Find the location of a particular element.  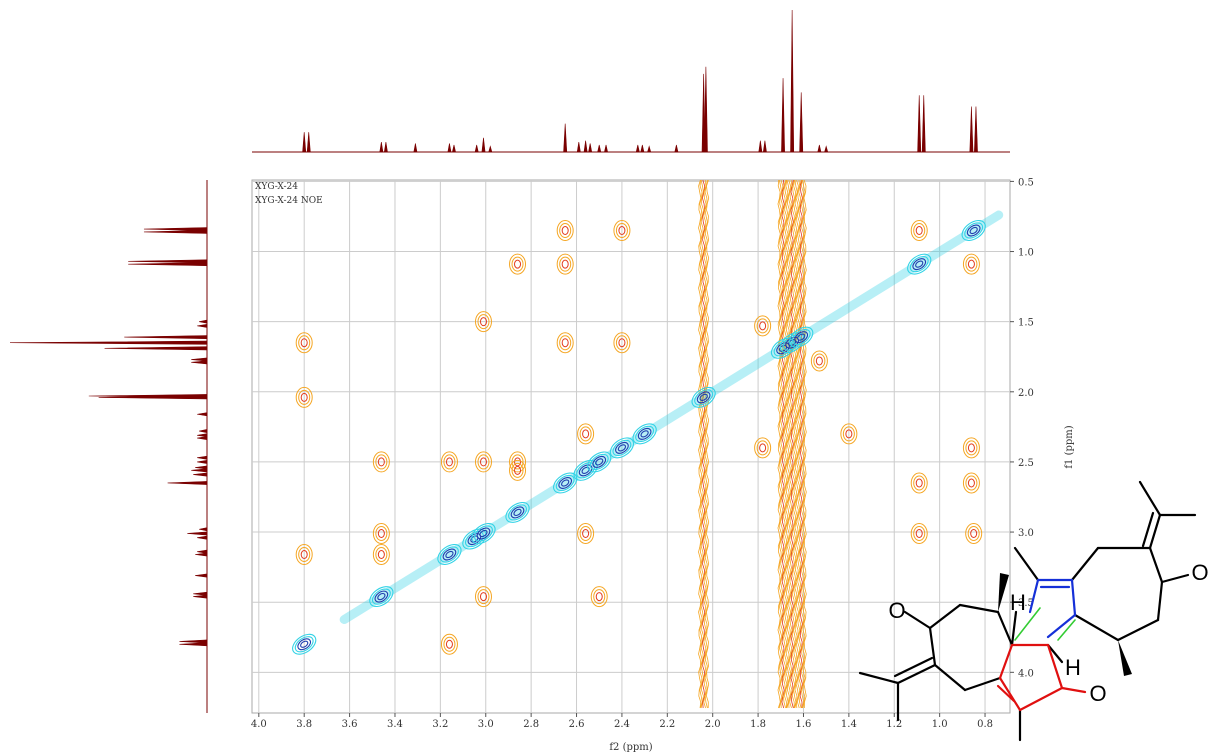

x-tick-label: 2.8 is located at coordinates (531, 724).